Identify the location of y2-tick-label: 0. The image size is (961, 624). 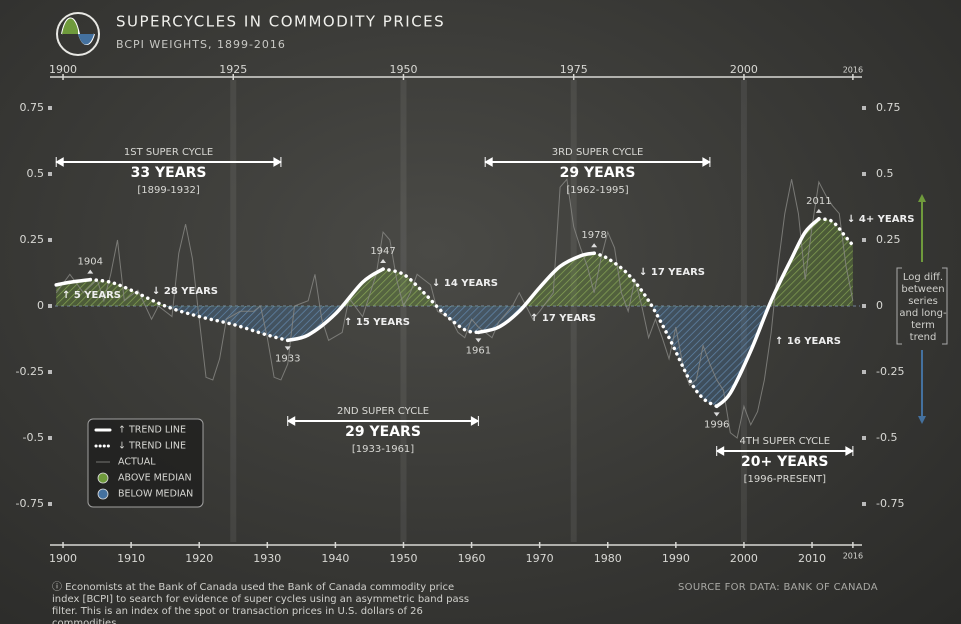
(879, 305).